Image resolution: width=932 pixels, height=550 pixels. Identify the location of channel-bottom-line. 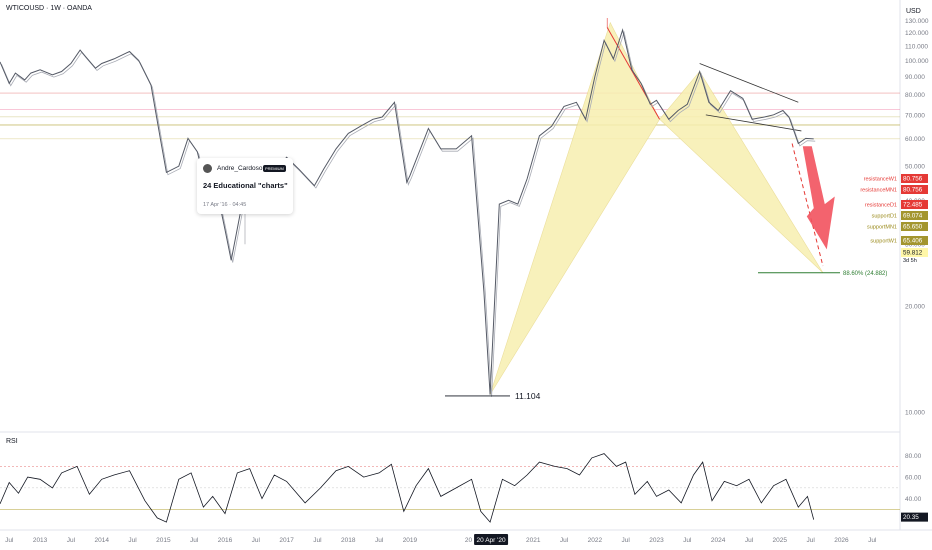
(753, 123).